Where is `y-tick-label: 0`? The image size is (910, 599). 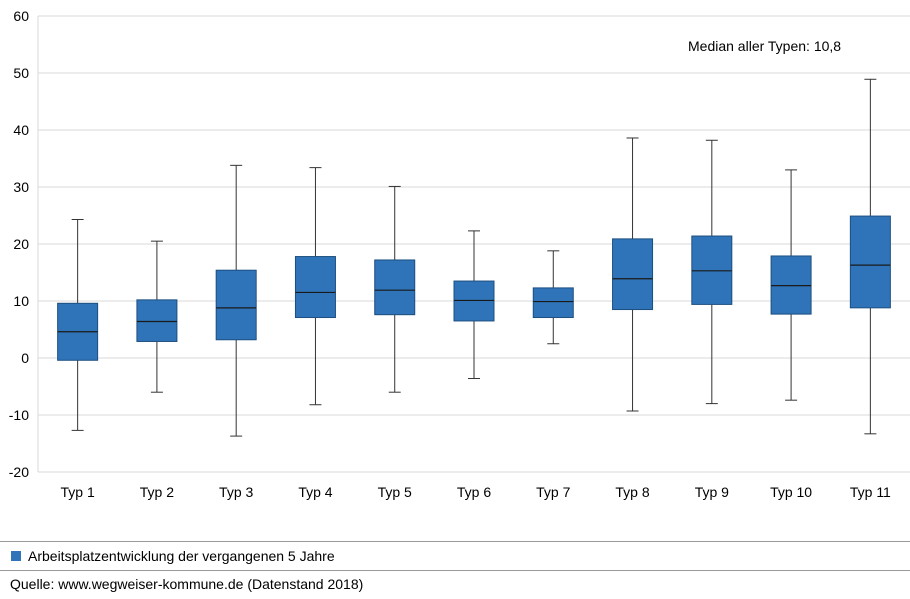 y-tick-label: 0 is located at coordinates (25, 358).